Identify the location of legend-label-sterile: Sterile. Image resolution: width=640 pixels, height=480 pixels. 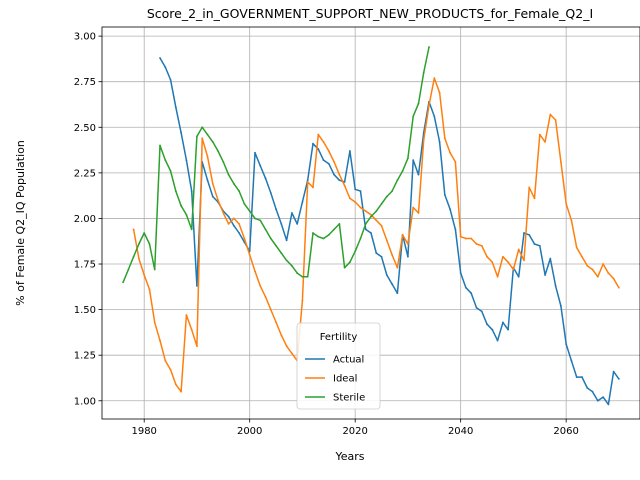
(349, 398).